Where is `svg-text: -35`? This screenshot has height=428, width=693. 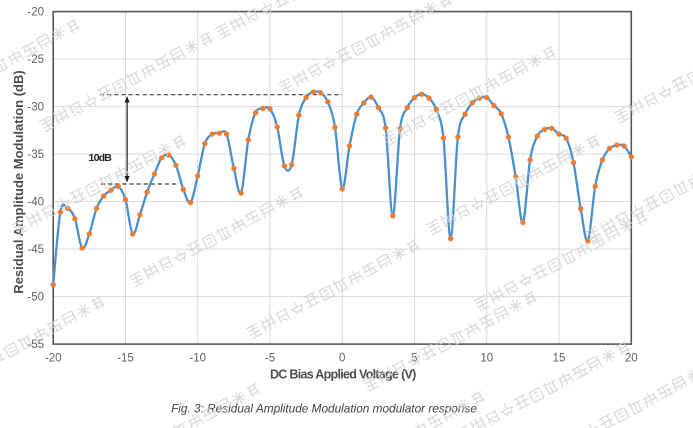
svg-text: -35 is located at coordinates (35, 155).